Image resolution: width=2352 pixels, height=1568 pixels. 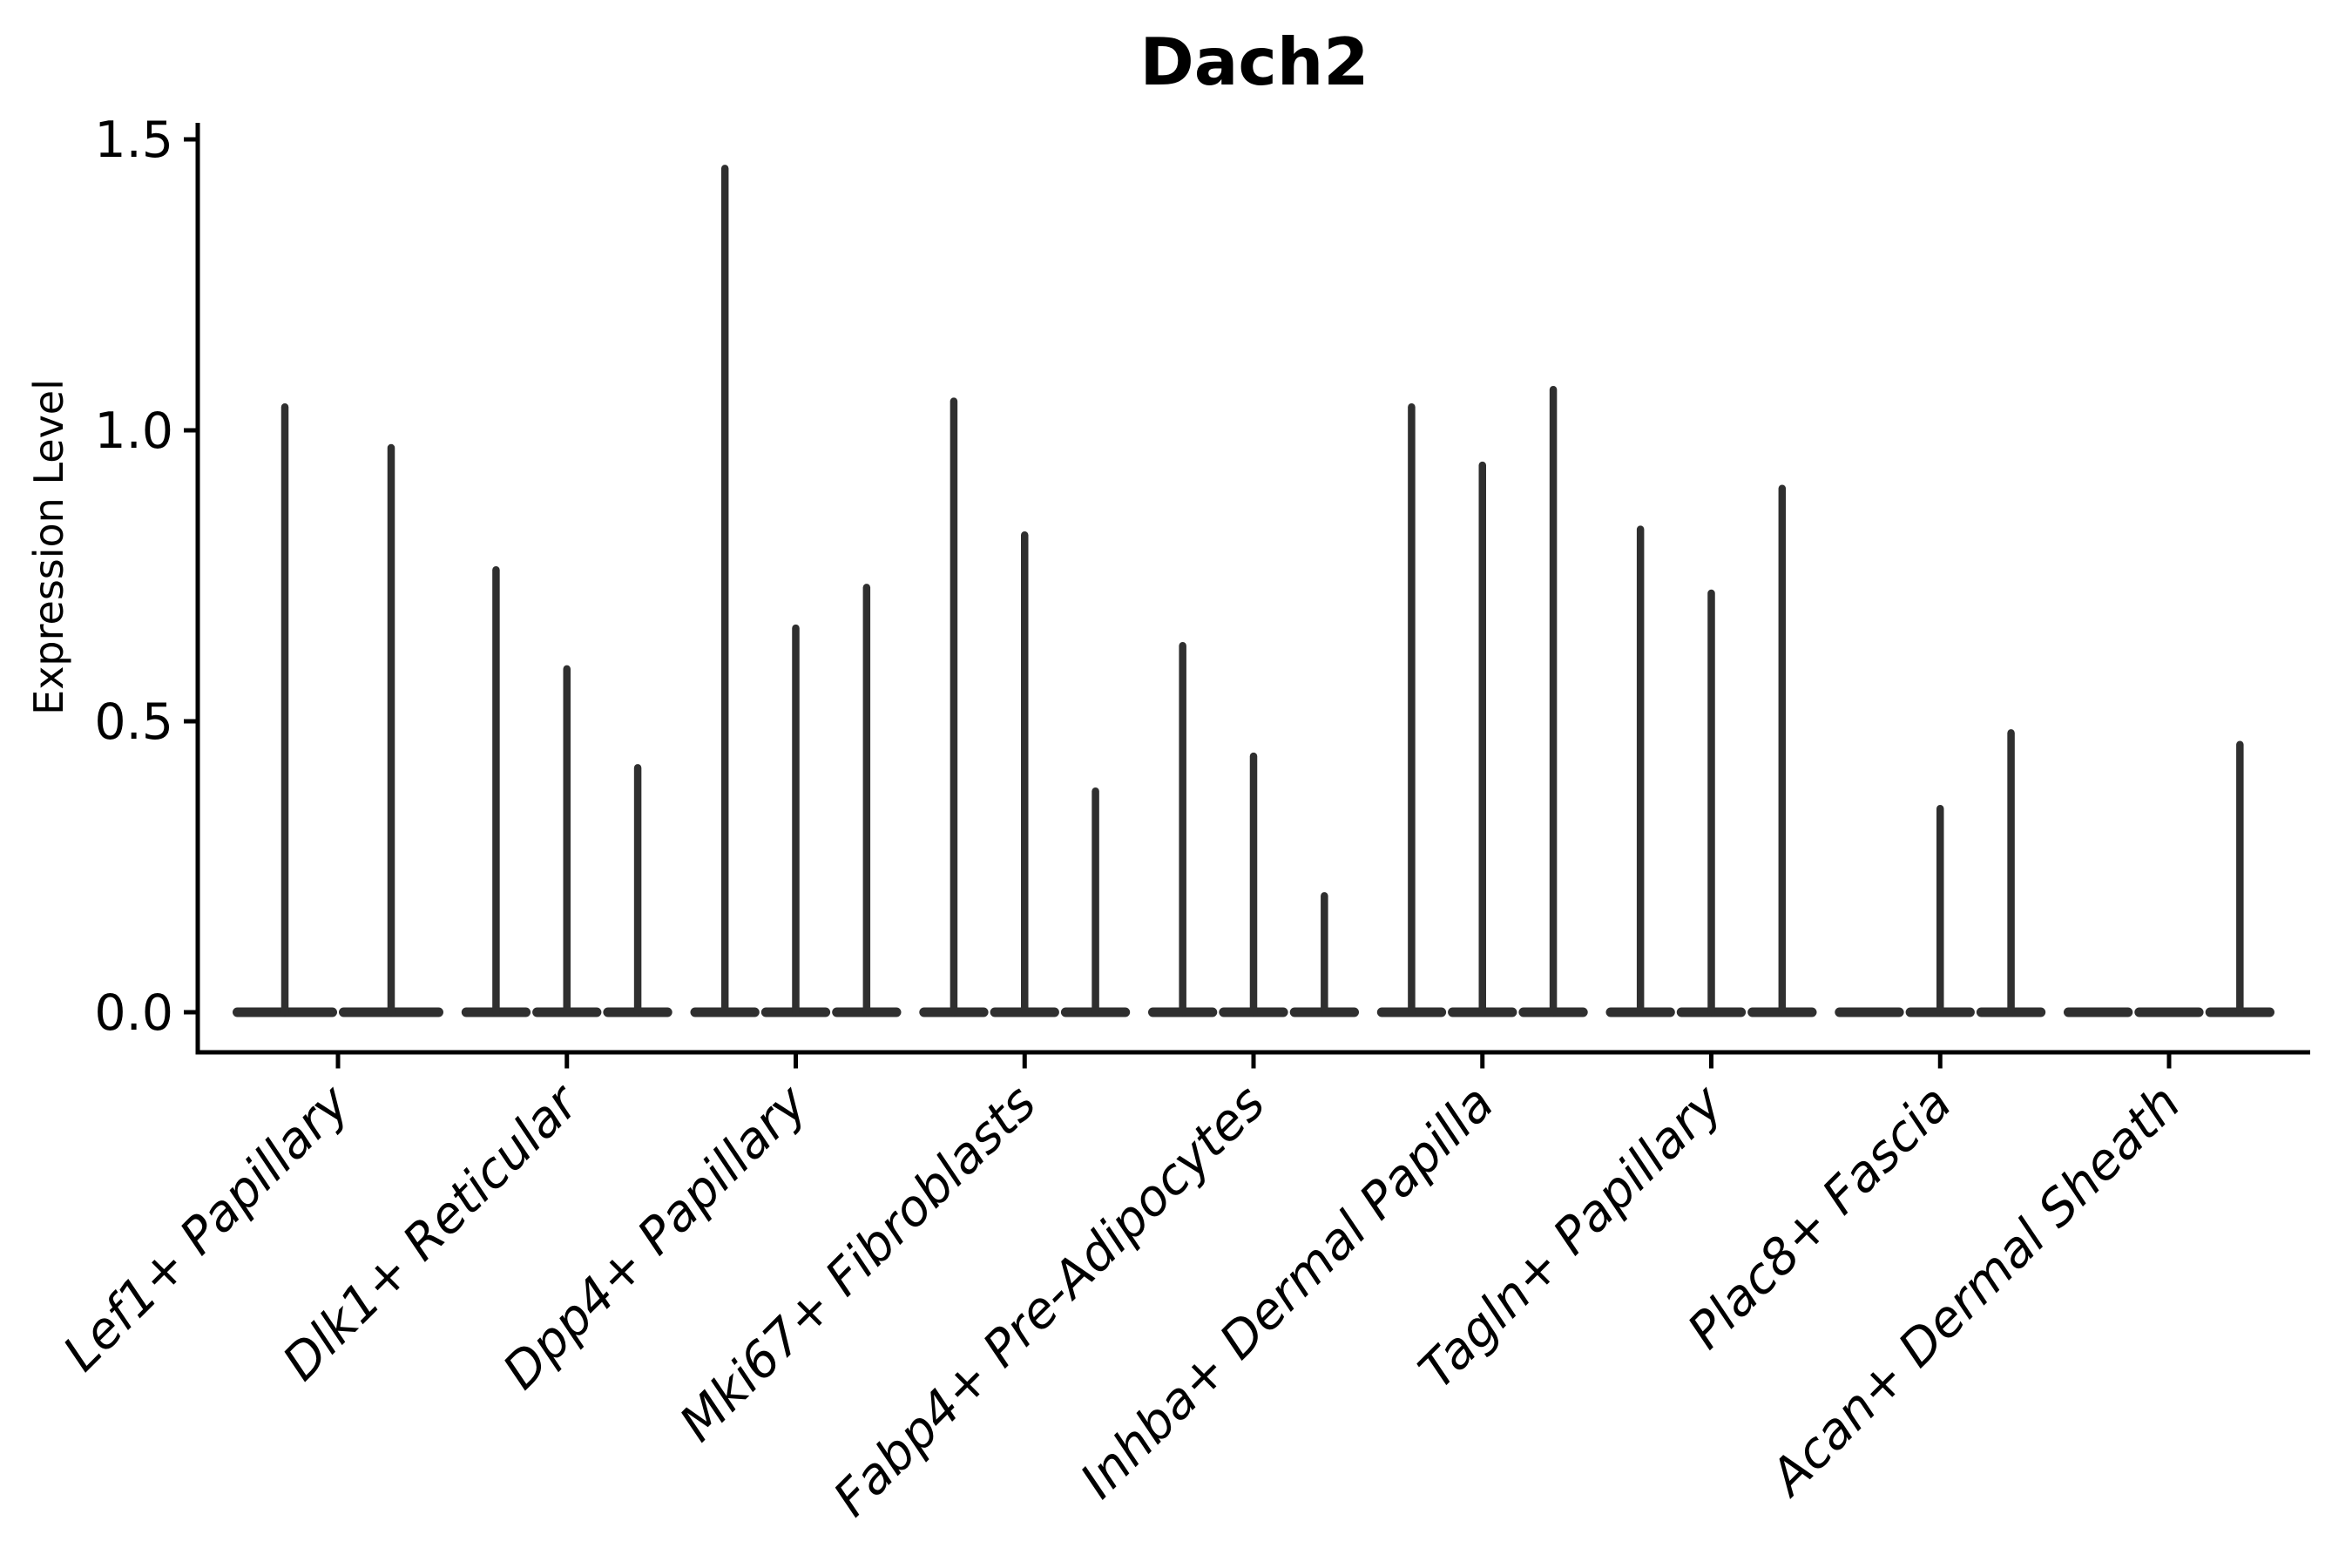 What do you see at coordinates (134, 1013) in the screenshot?
I see `y-tick-label: 0.0` at bounding box center [134, 1013].